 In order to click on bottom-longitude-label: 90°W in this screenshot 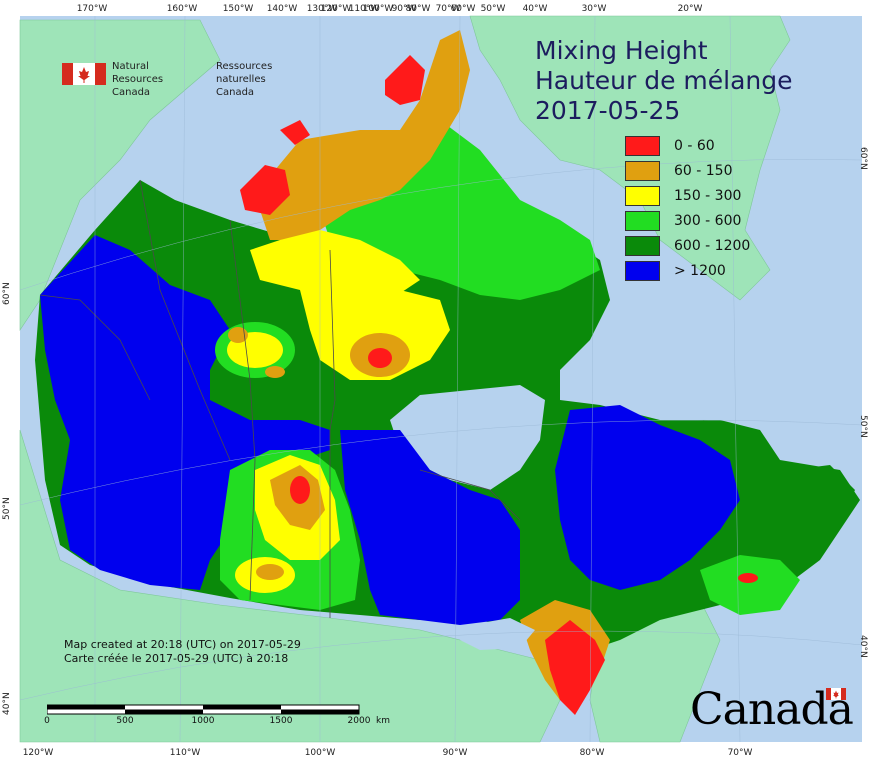, I will do `click(455, 753)`.